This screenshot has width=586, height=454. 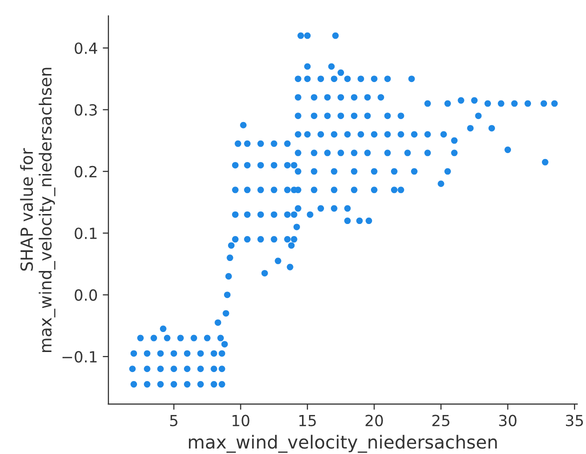 What do you see at coordinates (79, 357) in the screenshot?
I see `y-tick-label: −0.1` at bounding box center [79, 357].